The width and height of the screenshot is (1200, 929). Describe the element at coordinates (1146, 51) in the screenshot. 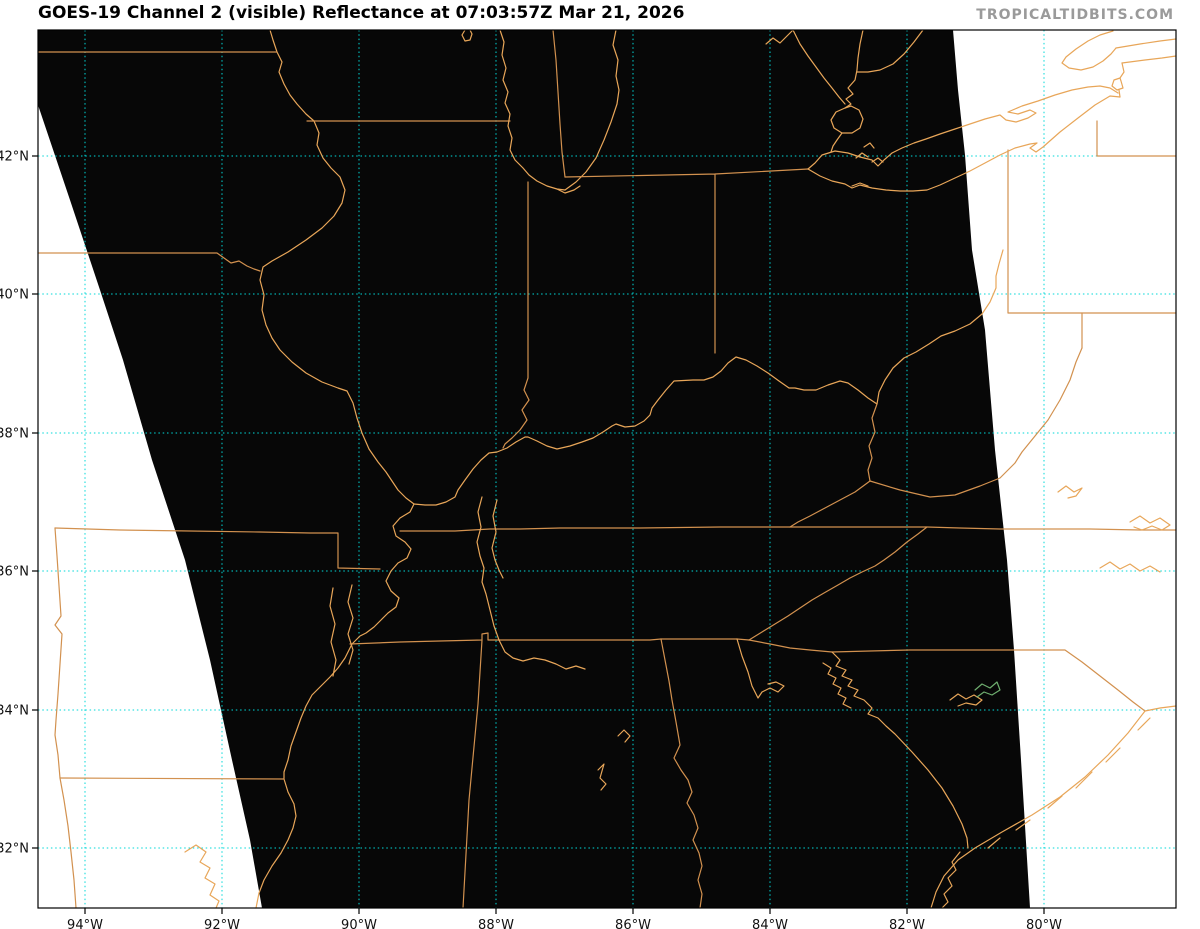

I see `feature-lake-ontario-shores` at that location.